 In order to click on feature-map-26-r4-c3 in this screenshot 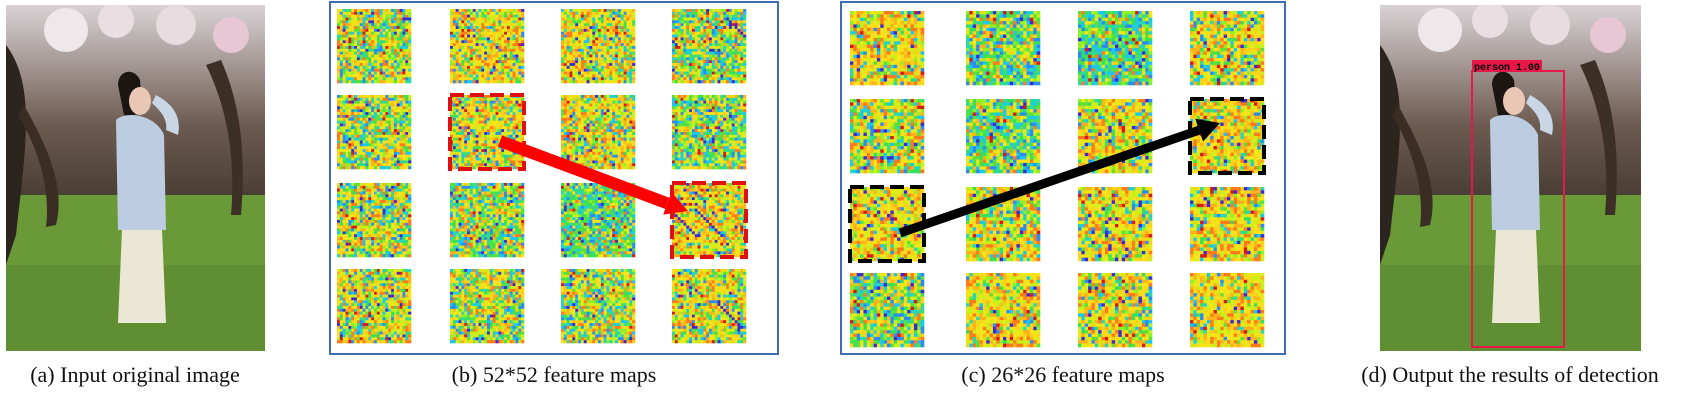, I will do `click(1115, 310)`.